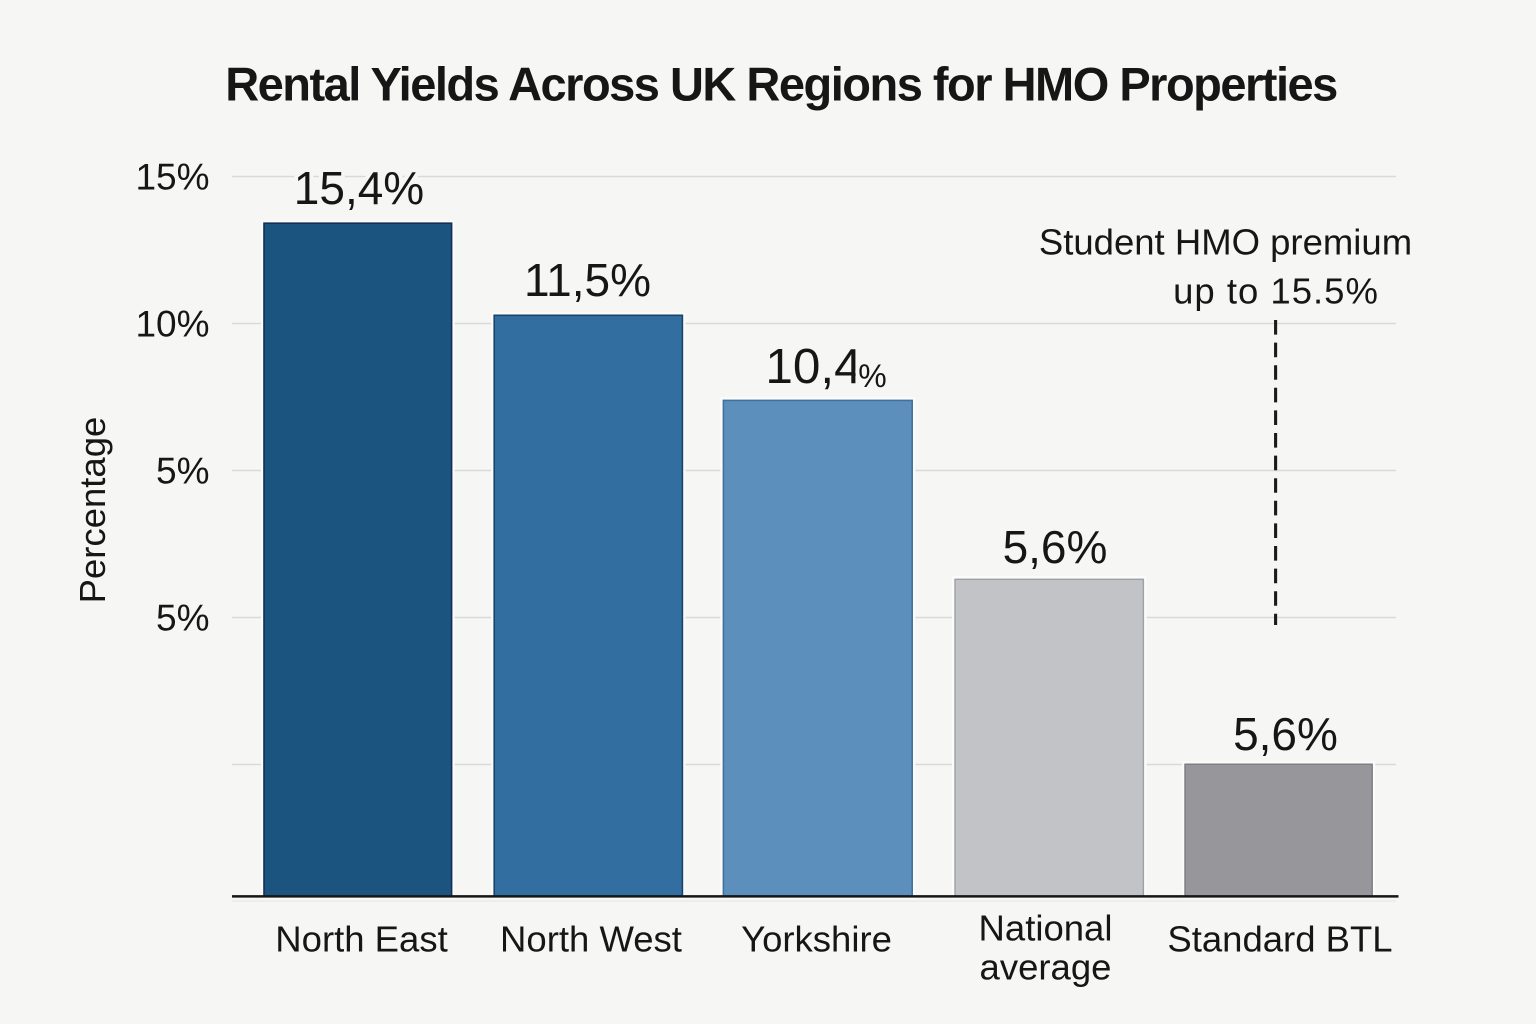 This screenshot has height=1024, width=1536. What do you see at coordinates (92, 510) in the screenshot?
I see `svg-text: Percentage` at bounding box center [92, 510].